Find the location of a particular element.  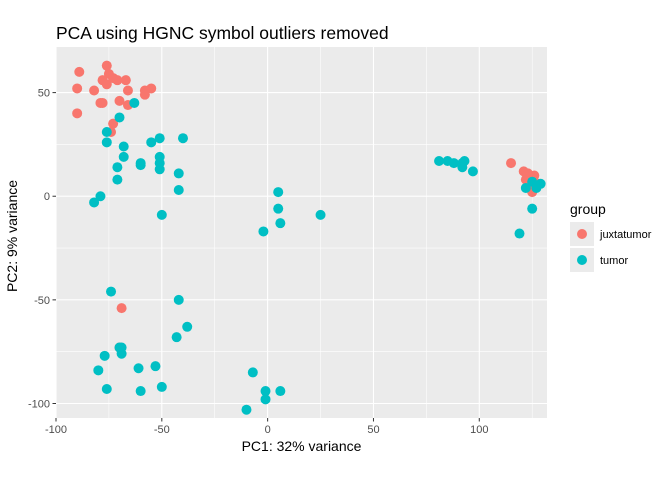

x-tick-label: -50 is located at coordinates (162, 430).